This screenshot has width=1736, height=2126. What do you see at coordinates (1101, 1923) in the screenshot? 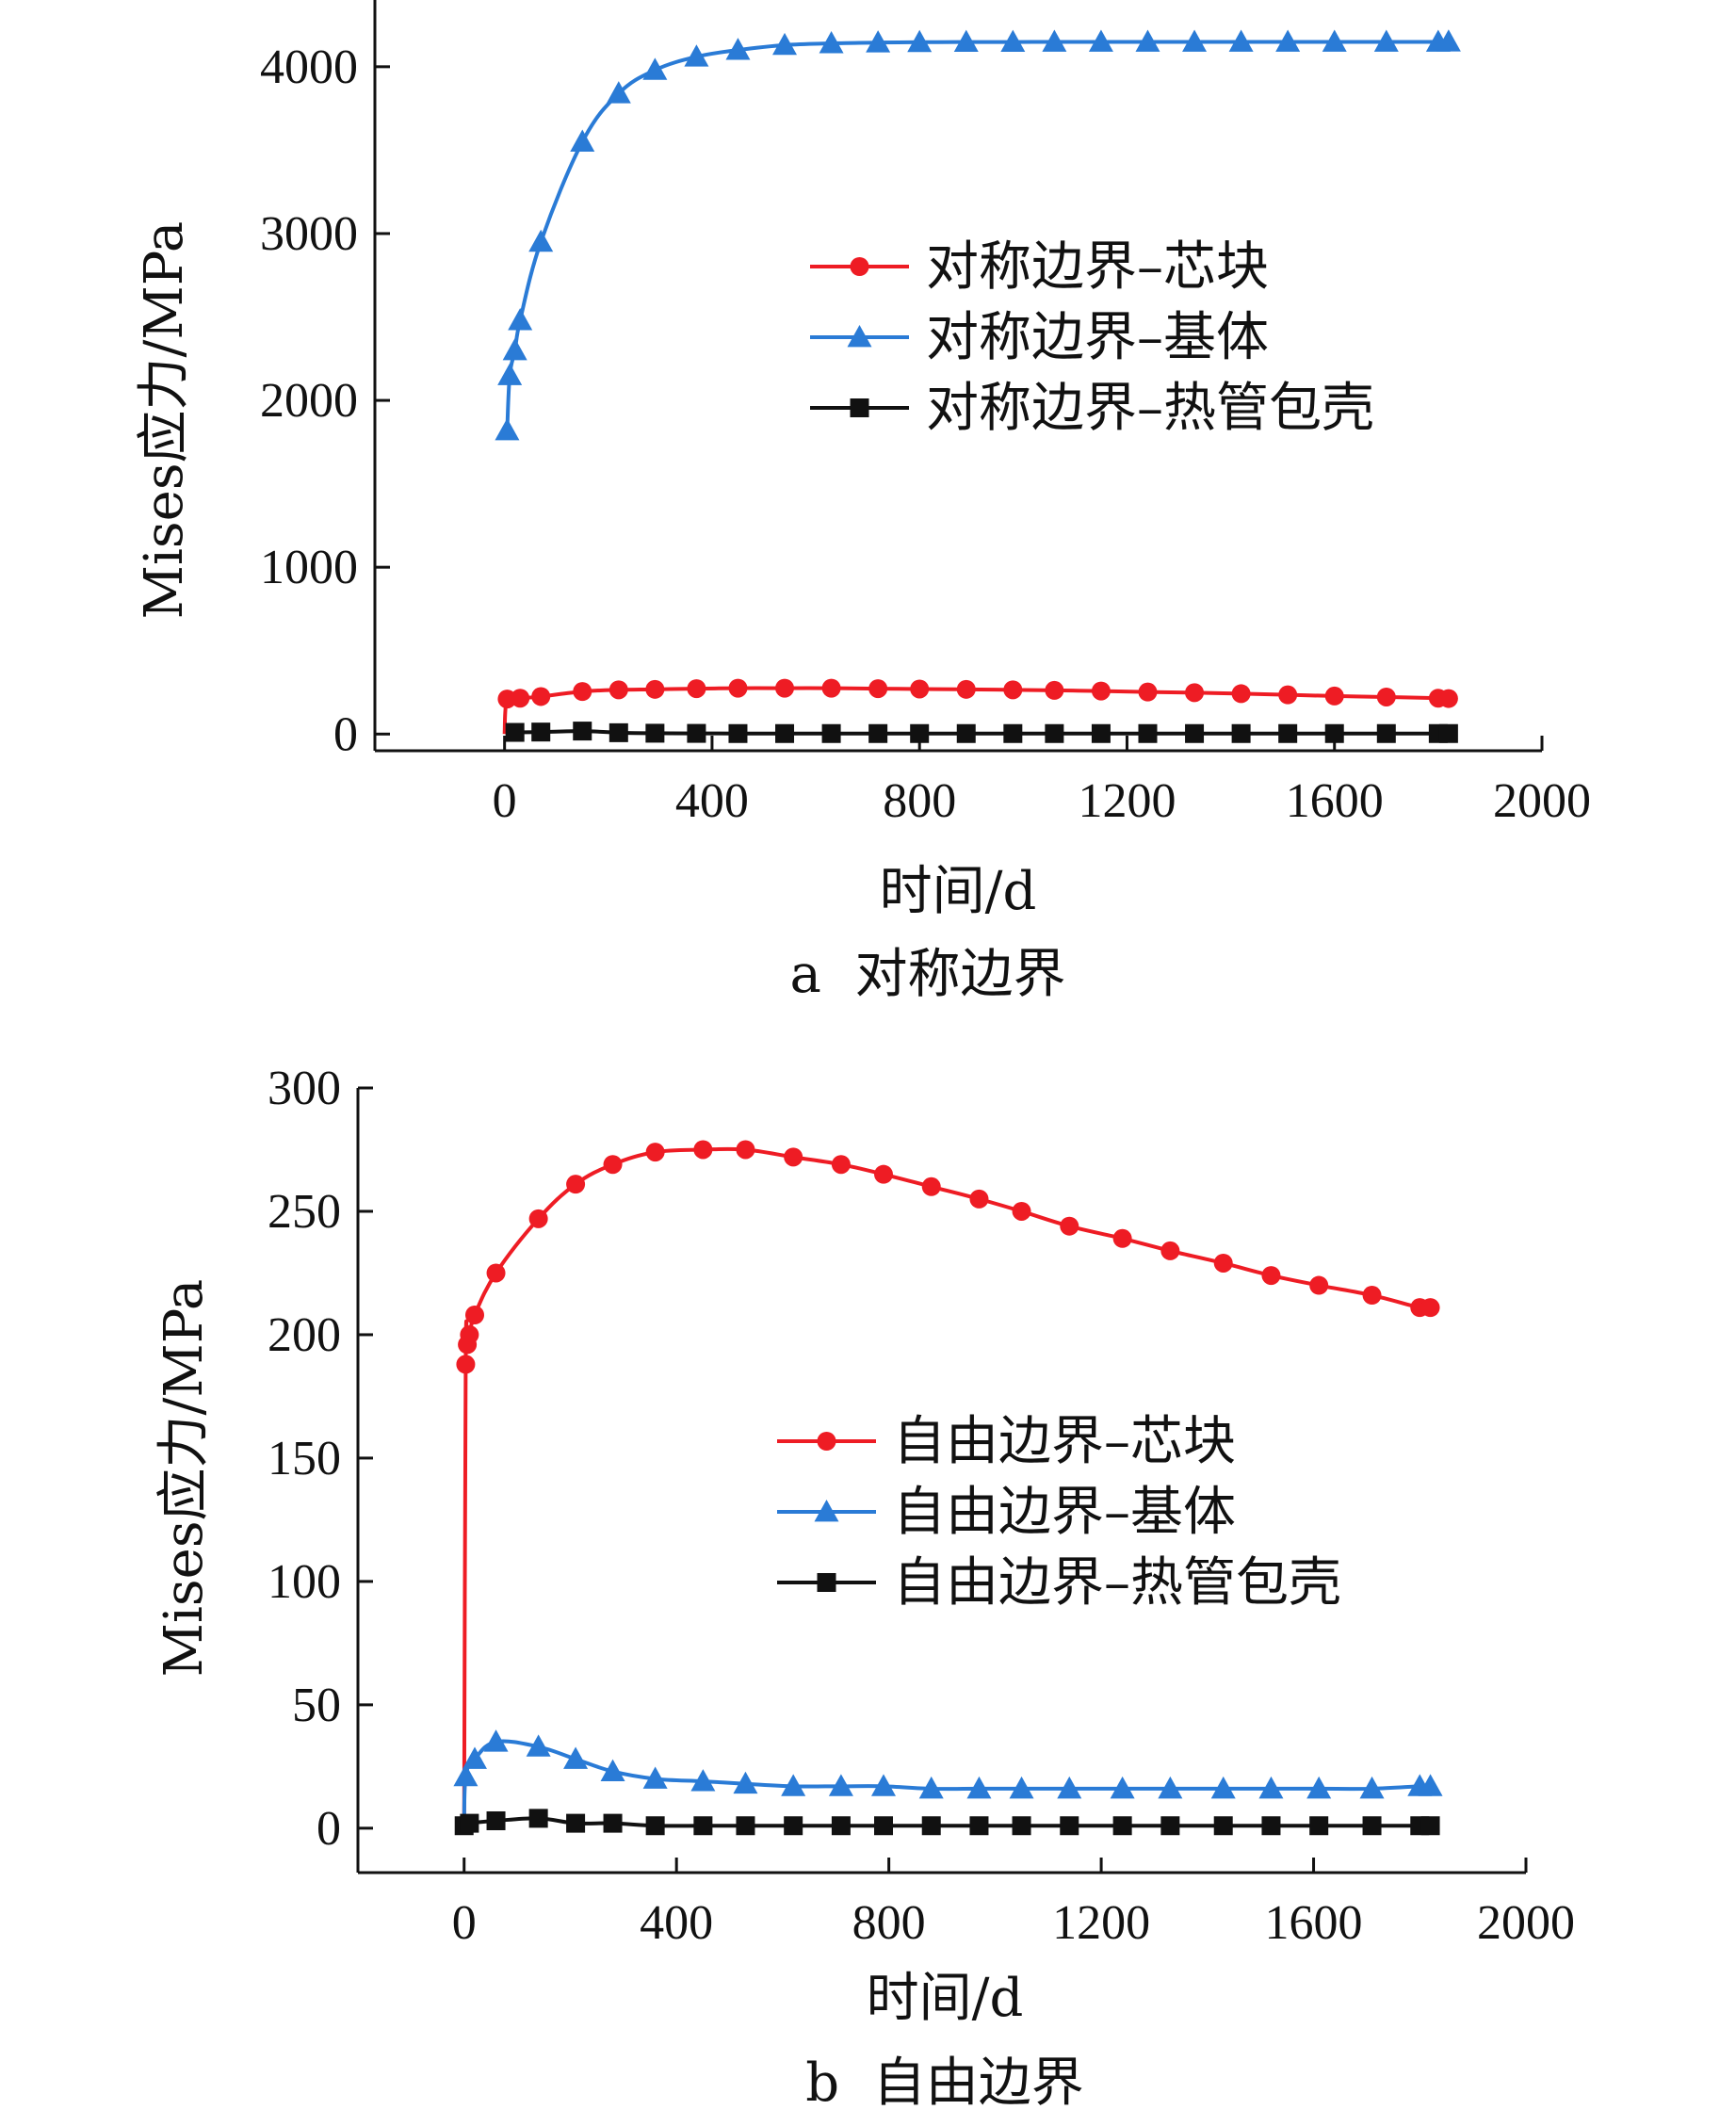
I see `chart-b-x-tick-label: 1200` at bounding box center [1101, 1923].